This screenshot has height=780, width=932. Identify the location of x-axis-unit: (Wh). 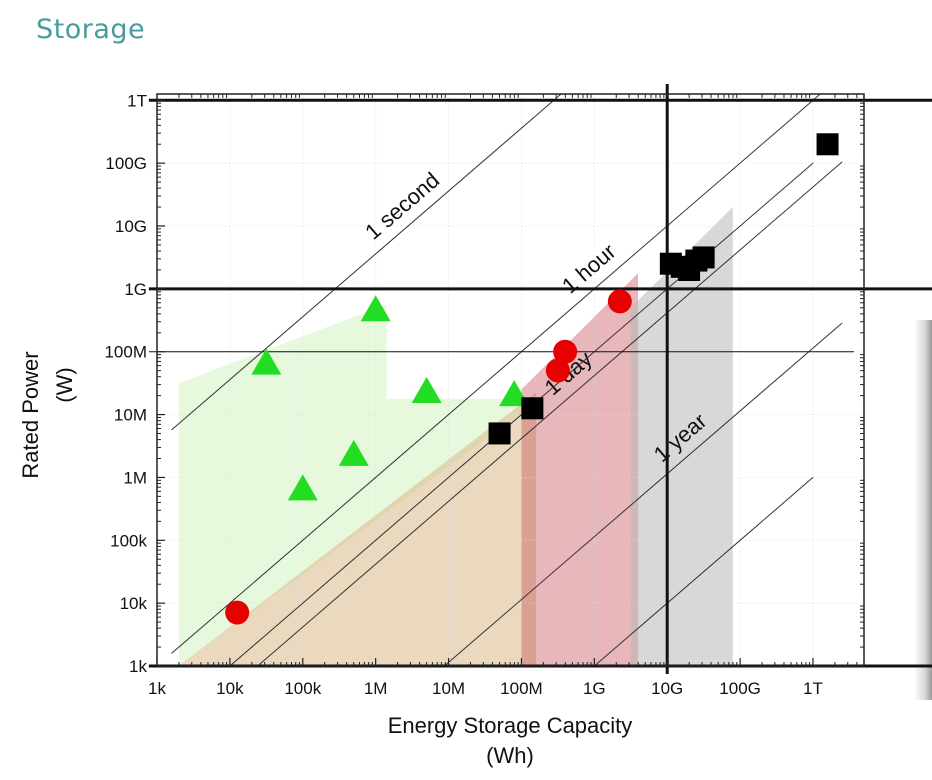
(510, 755).